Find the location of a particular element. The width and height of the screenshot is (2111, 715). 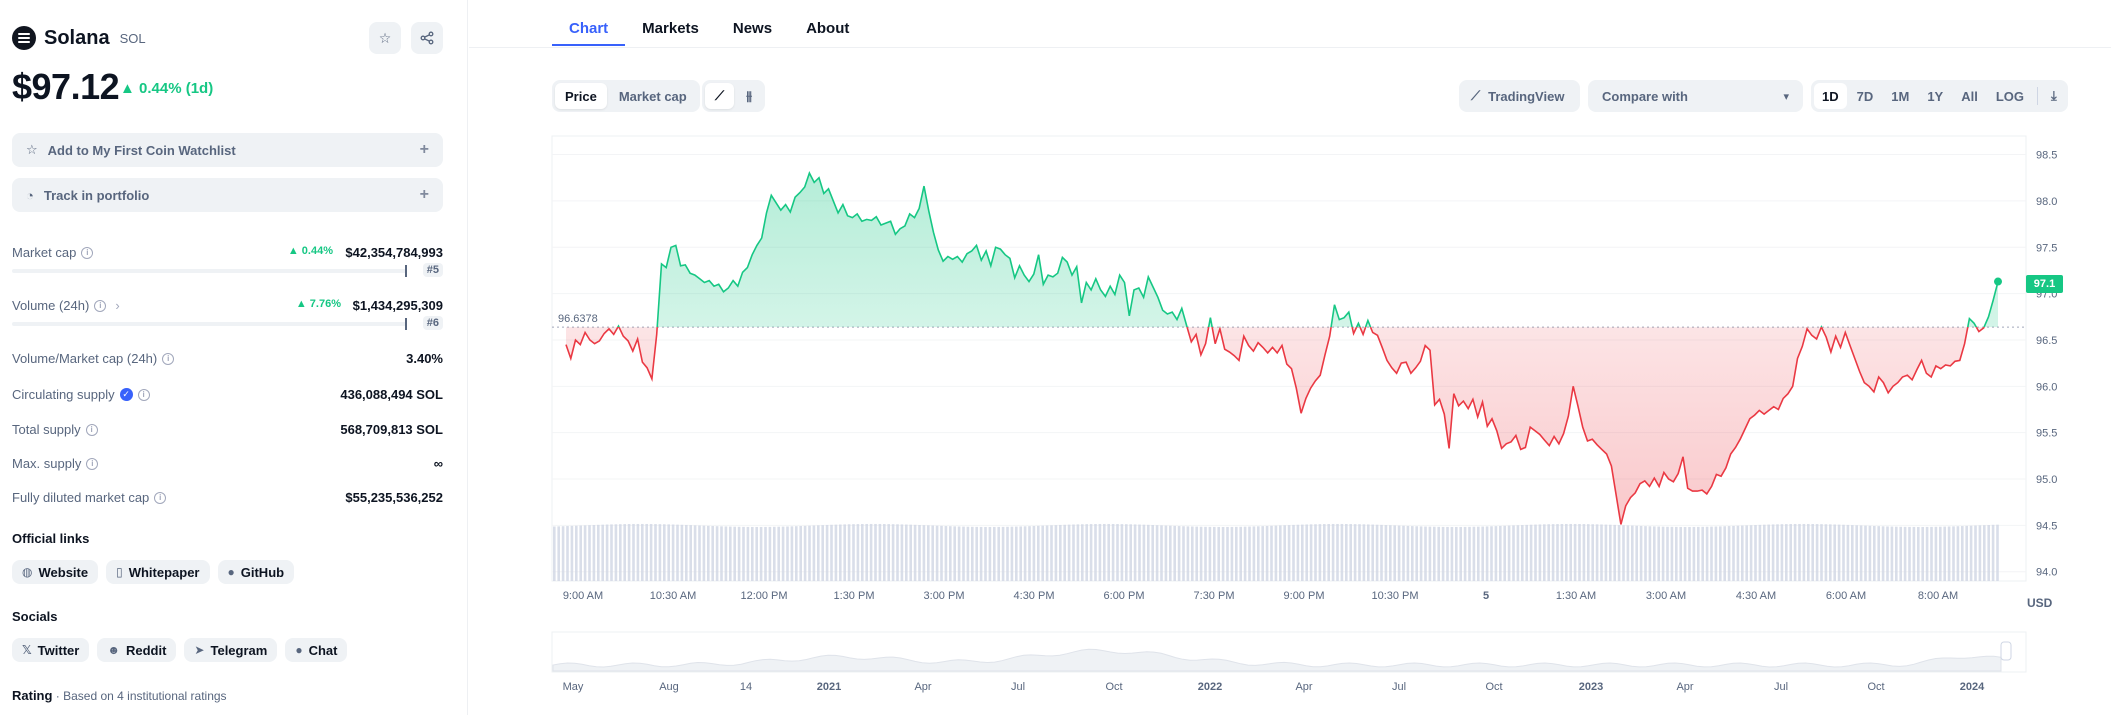

tradingview-button: ⟋ TradingView is located at coordinates (1519, 96).